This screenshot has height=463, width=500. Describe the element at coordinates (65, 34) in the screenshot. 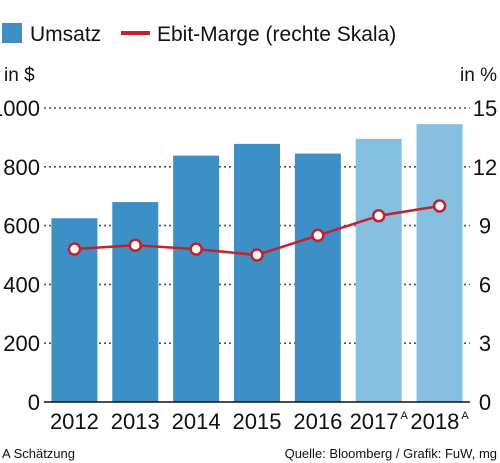

I see `legend-label-umsatz: Umsatz` at that location.